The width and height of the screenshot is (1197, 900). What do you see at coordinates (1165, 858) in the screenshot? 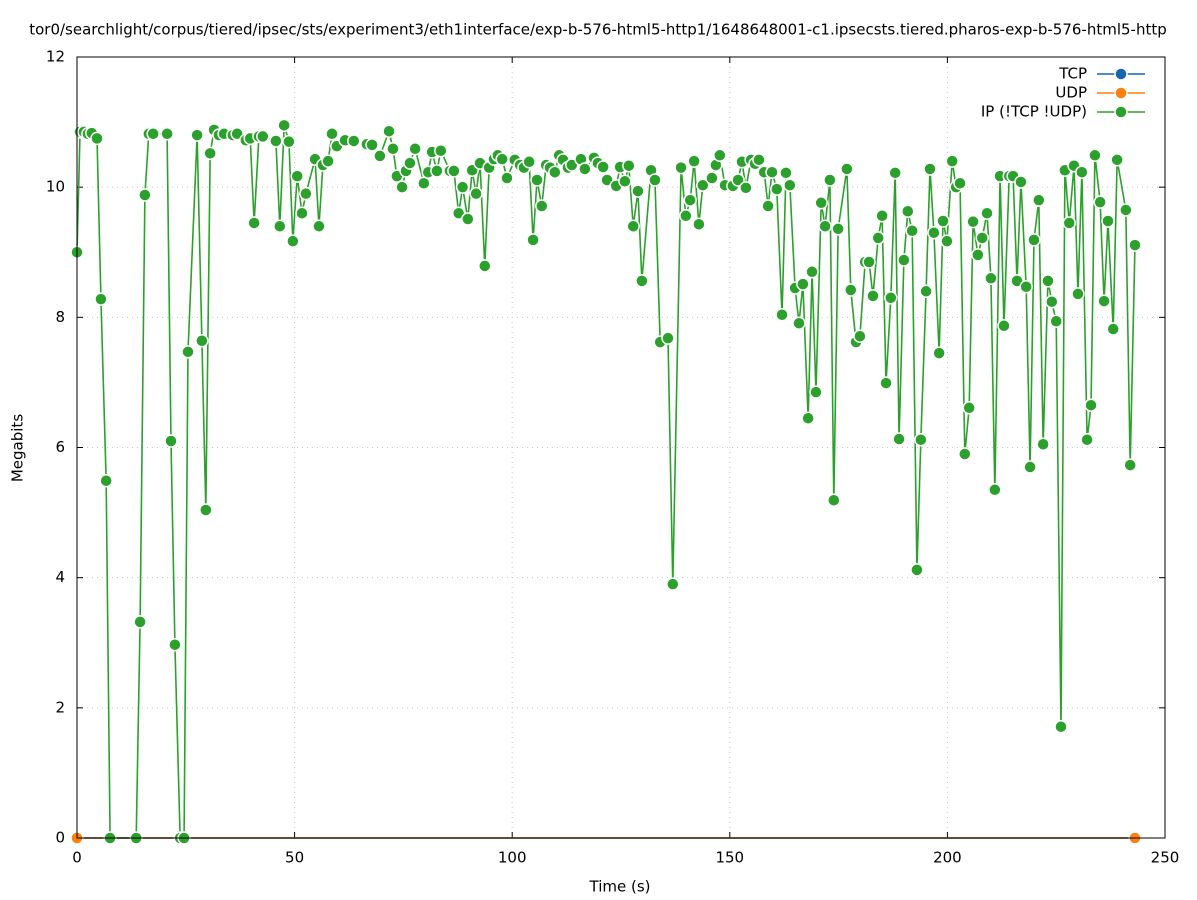
I see `x-tick-label: 250` at bounding box center [1165, 858].